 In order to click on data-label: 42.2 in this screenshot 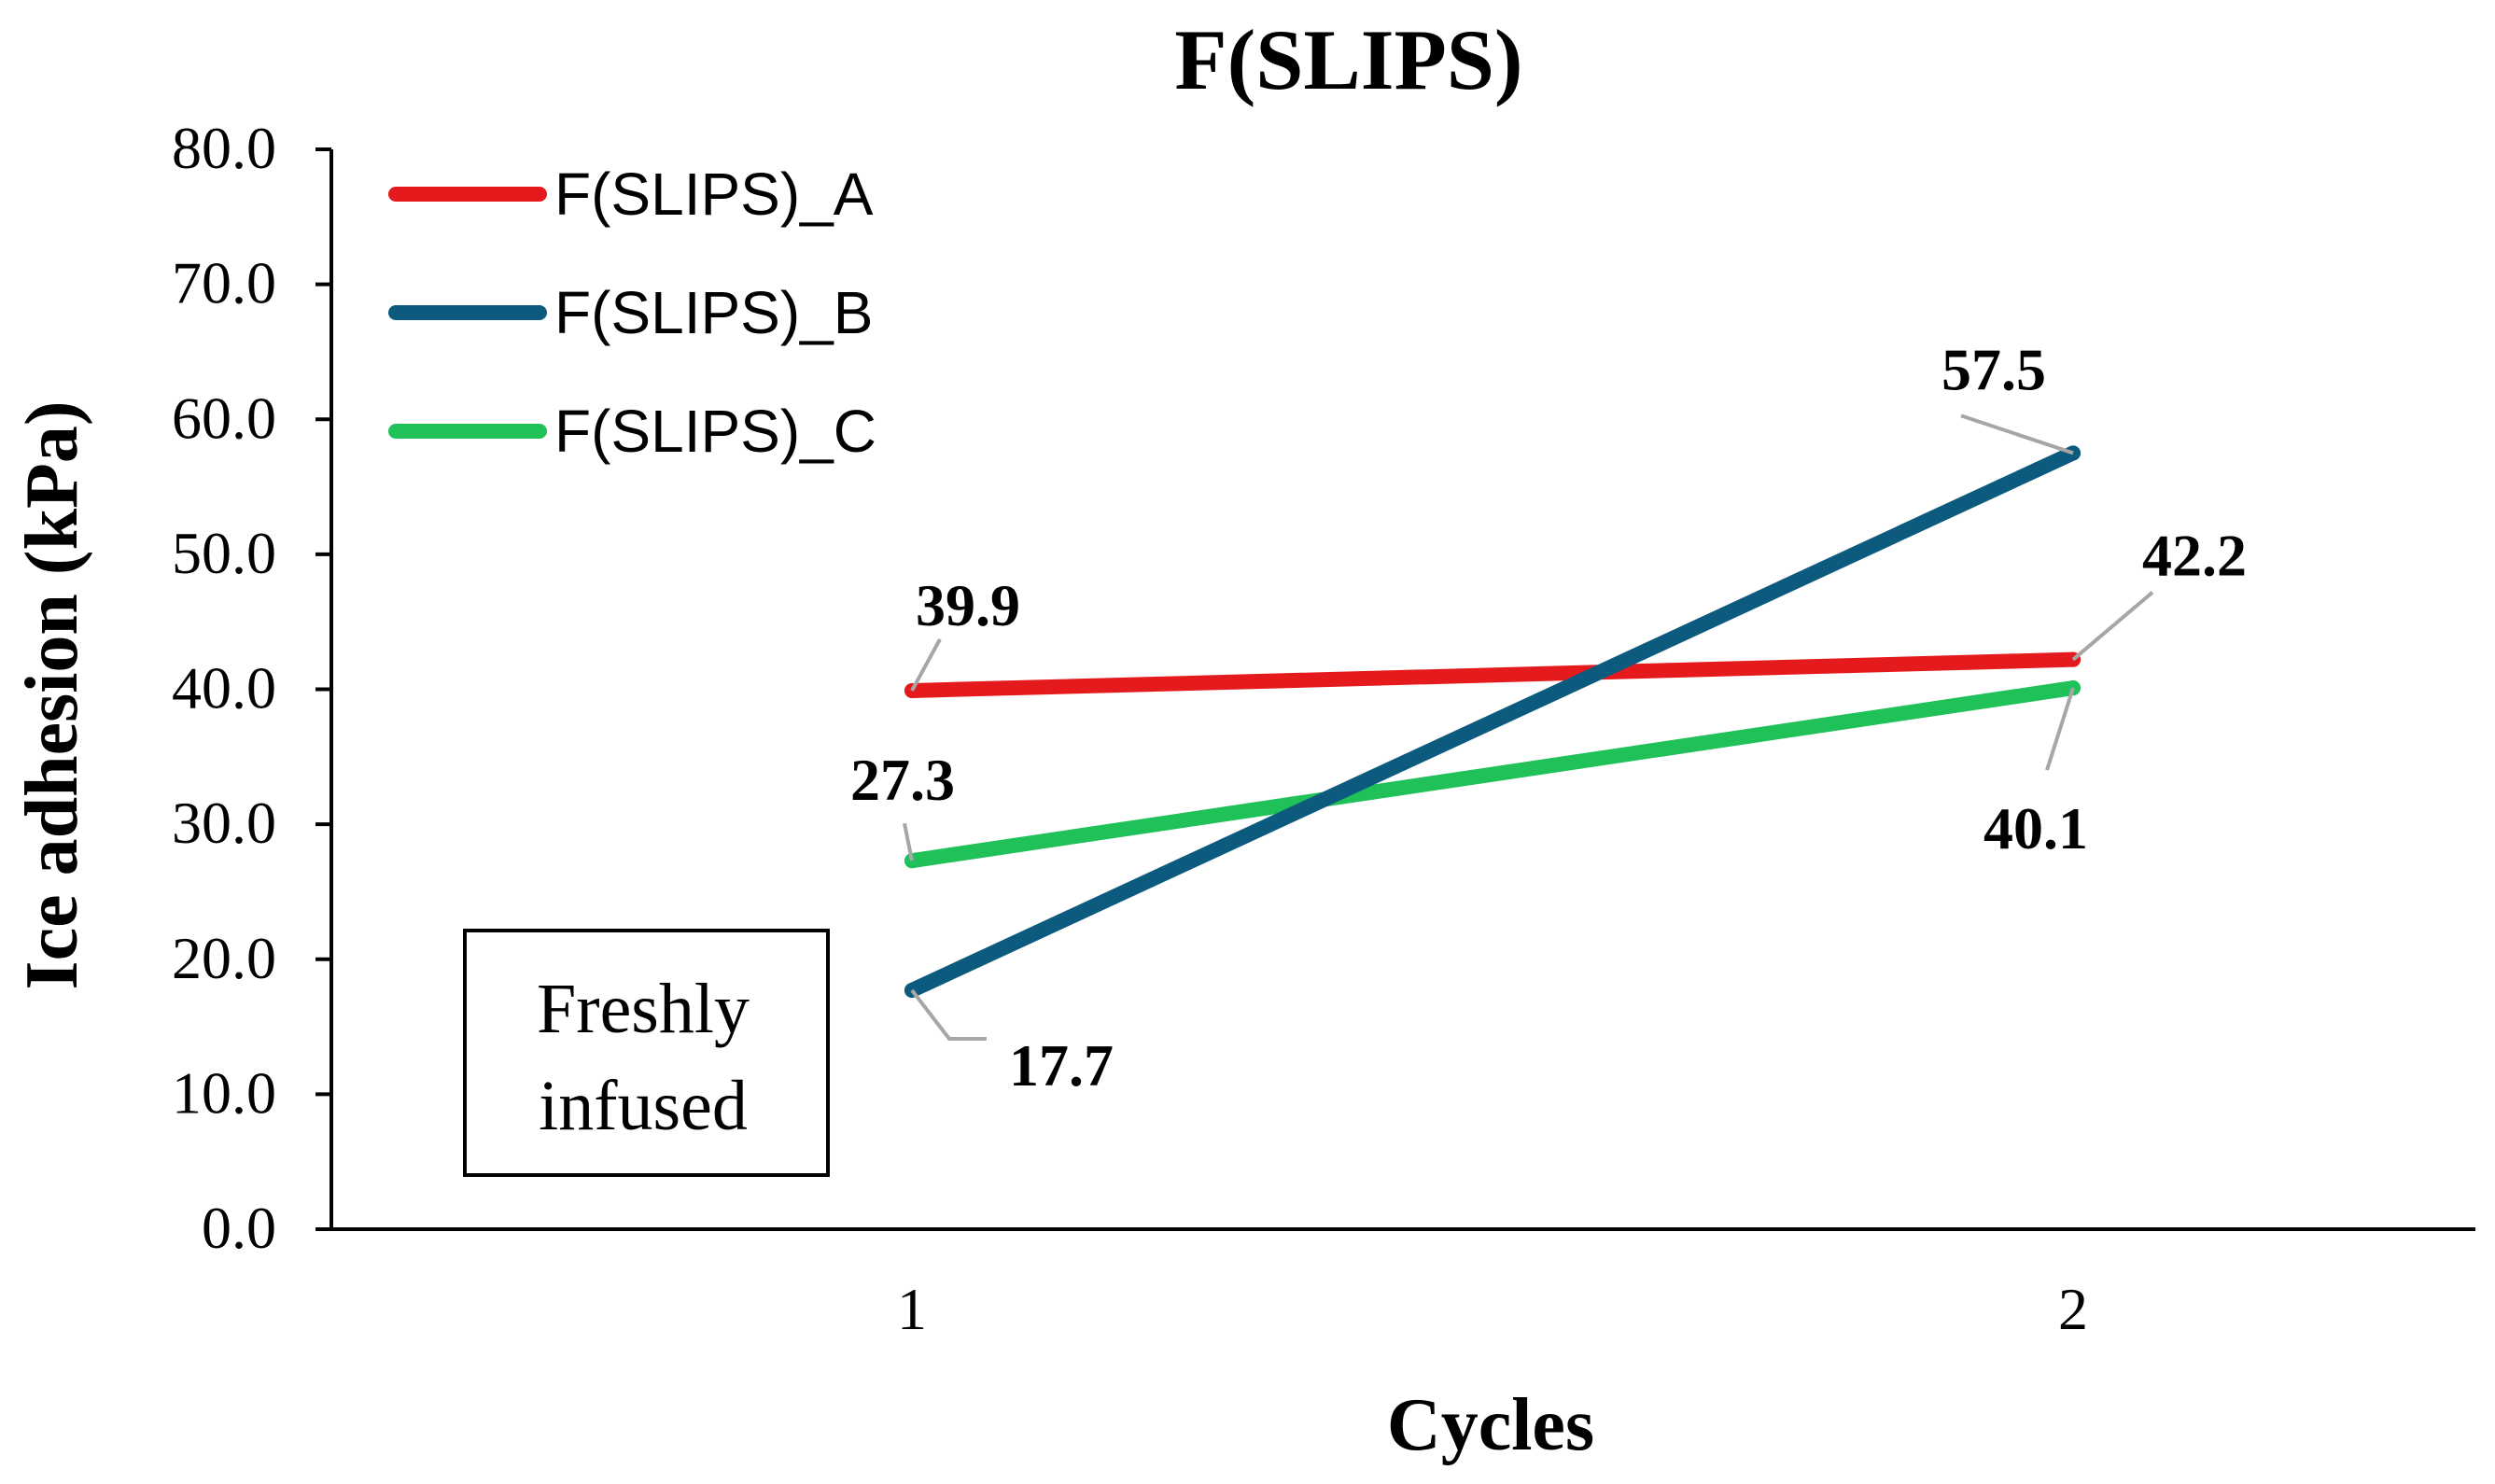, I will do `click(2194, 556)`.